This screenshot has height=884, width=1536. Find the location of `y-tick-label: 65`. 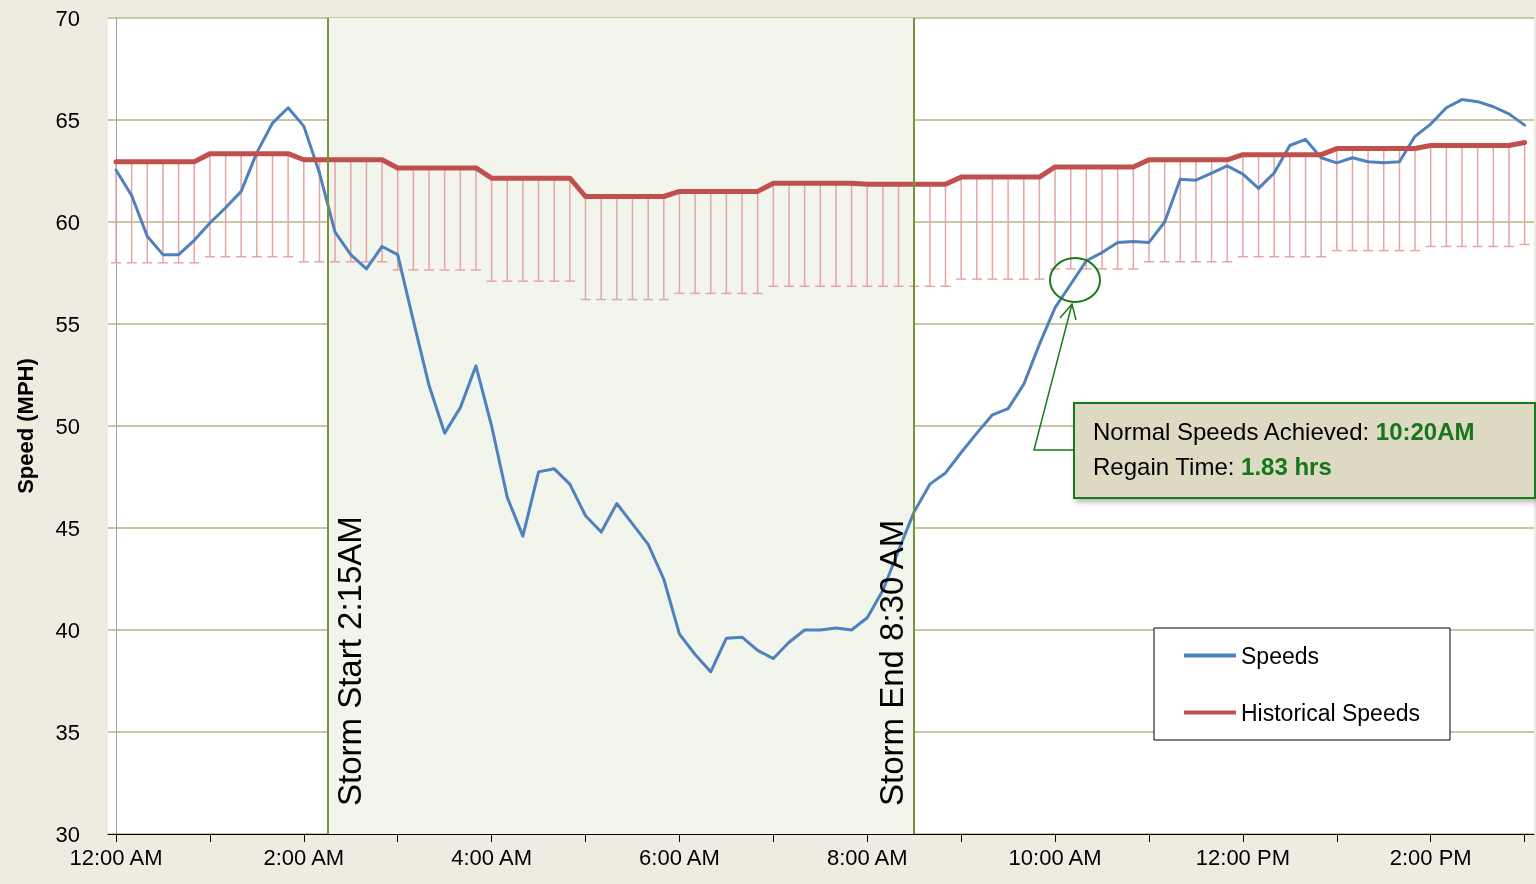

y-tick-label: 65 is located at coordinates (67, 120).